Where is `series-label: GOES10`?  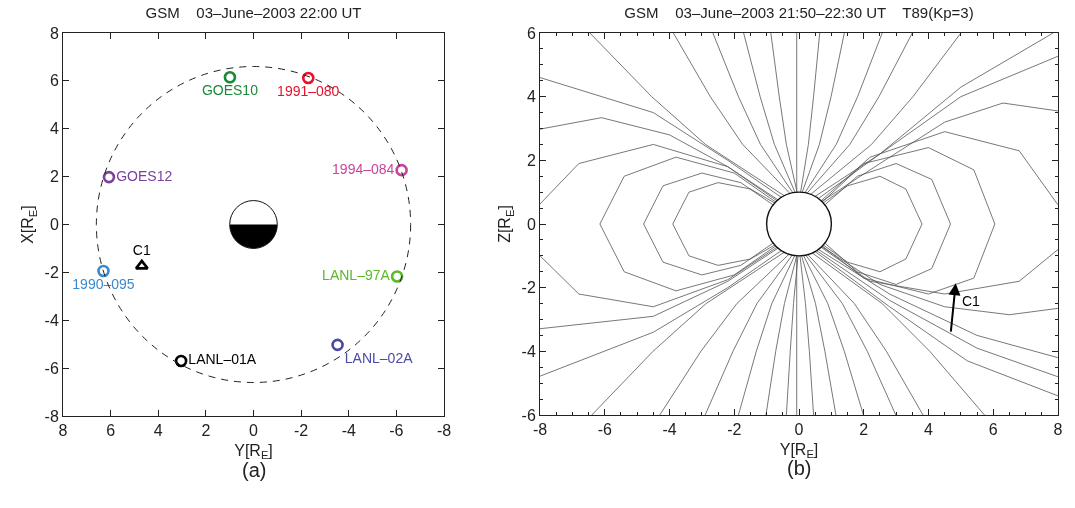
series-label: GOES10 is located at coordinates (230, 90).